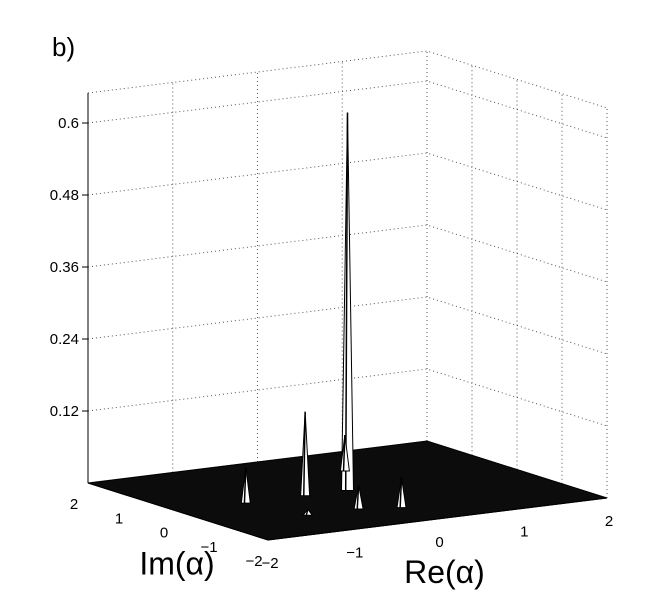  Describe the element at coordinates (208, 547) in the screenshot. I see `im-tick-label: −1` at that location.